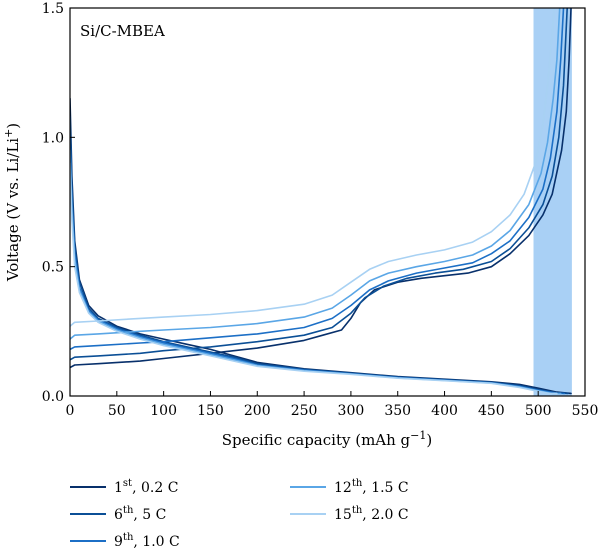  Describe the element at coordinates (371, 487) in the screenshot. I see `legend-label: 12th, 1.5 C` at that location.